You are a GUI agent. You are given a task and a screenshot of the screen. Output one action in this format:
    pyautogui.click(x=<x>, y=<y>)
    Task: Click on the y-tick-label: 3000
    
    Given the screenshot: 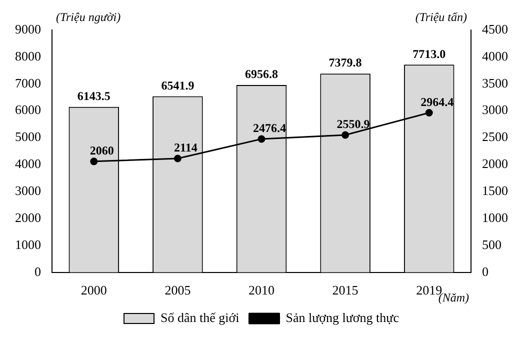 What is the action you would take?
    pyautogui.click(x=28, y=190)
    